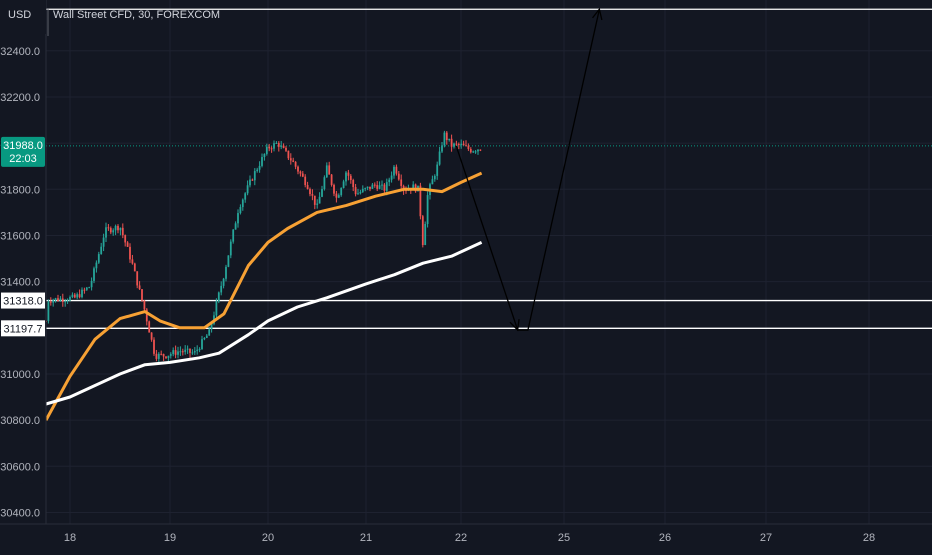 The height and width of the screenshot is (555, 932). What do you see at coordinates (23, 159) in the screenshot?
I see `bar-countdown: 22:03` at bounding box center [23, 159].